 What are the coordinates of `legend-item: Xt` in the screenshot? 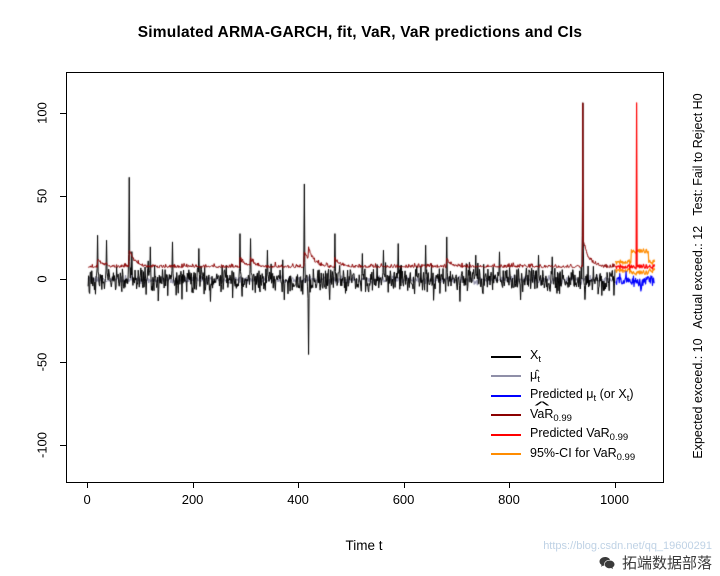 It's located at (563, 357).